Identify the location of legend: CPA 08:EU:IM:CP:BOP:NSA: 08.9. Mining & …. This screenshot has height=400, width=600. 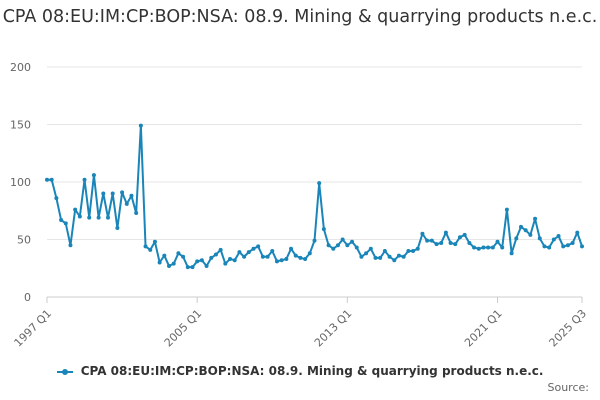
(300, 371).